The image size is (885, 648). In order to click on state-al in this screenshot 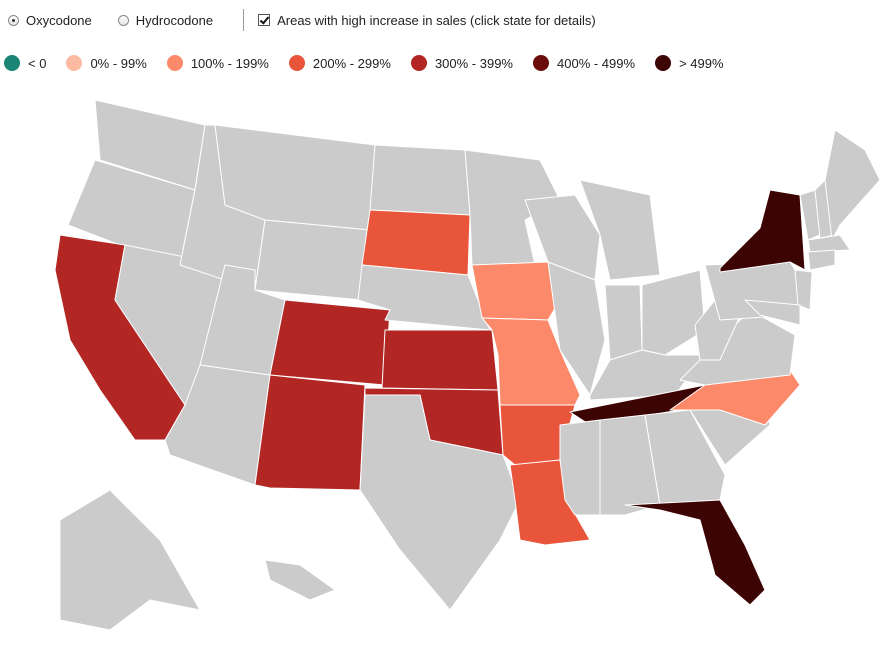, I will do `click(630, 465)`.